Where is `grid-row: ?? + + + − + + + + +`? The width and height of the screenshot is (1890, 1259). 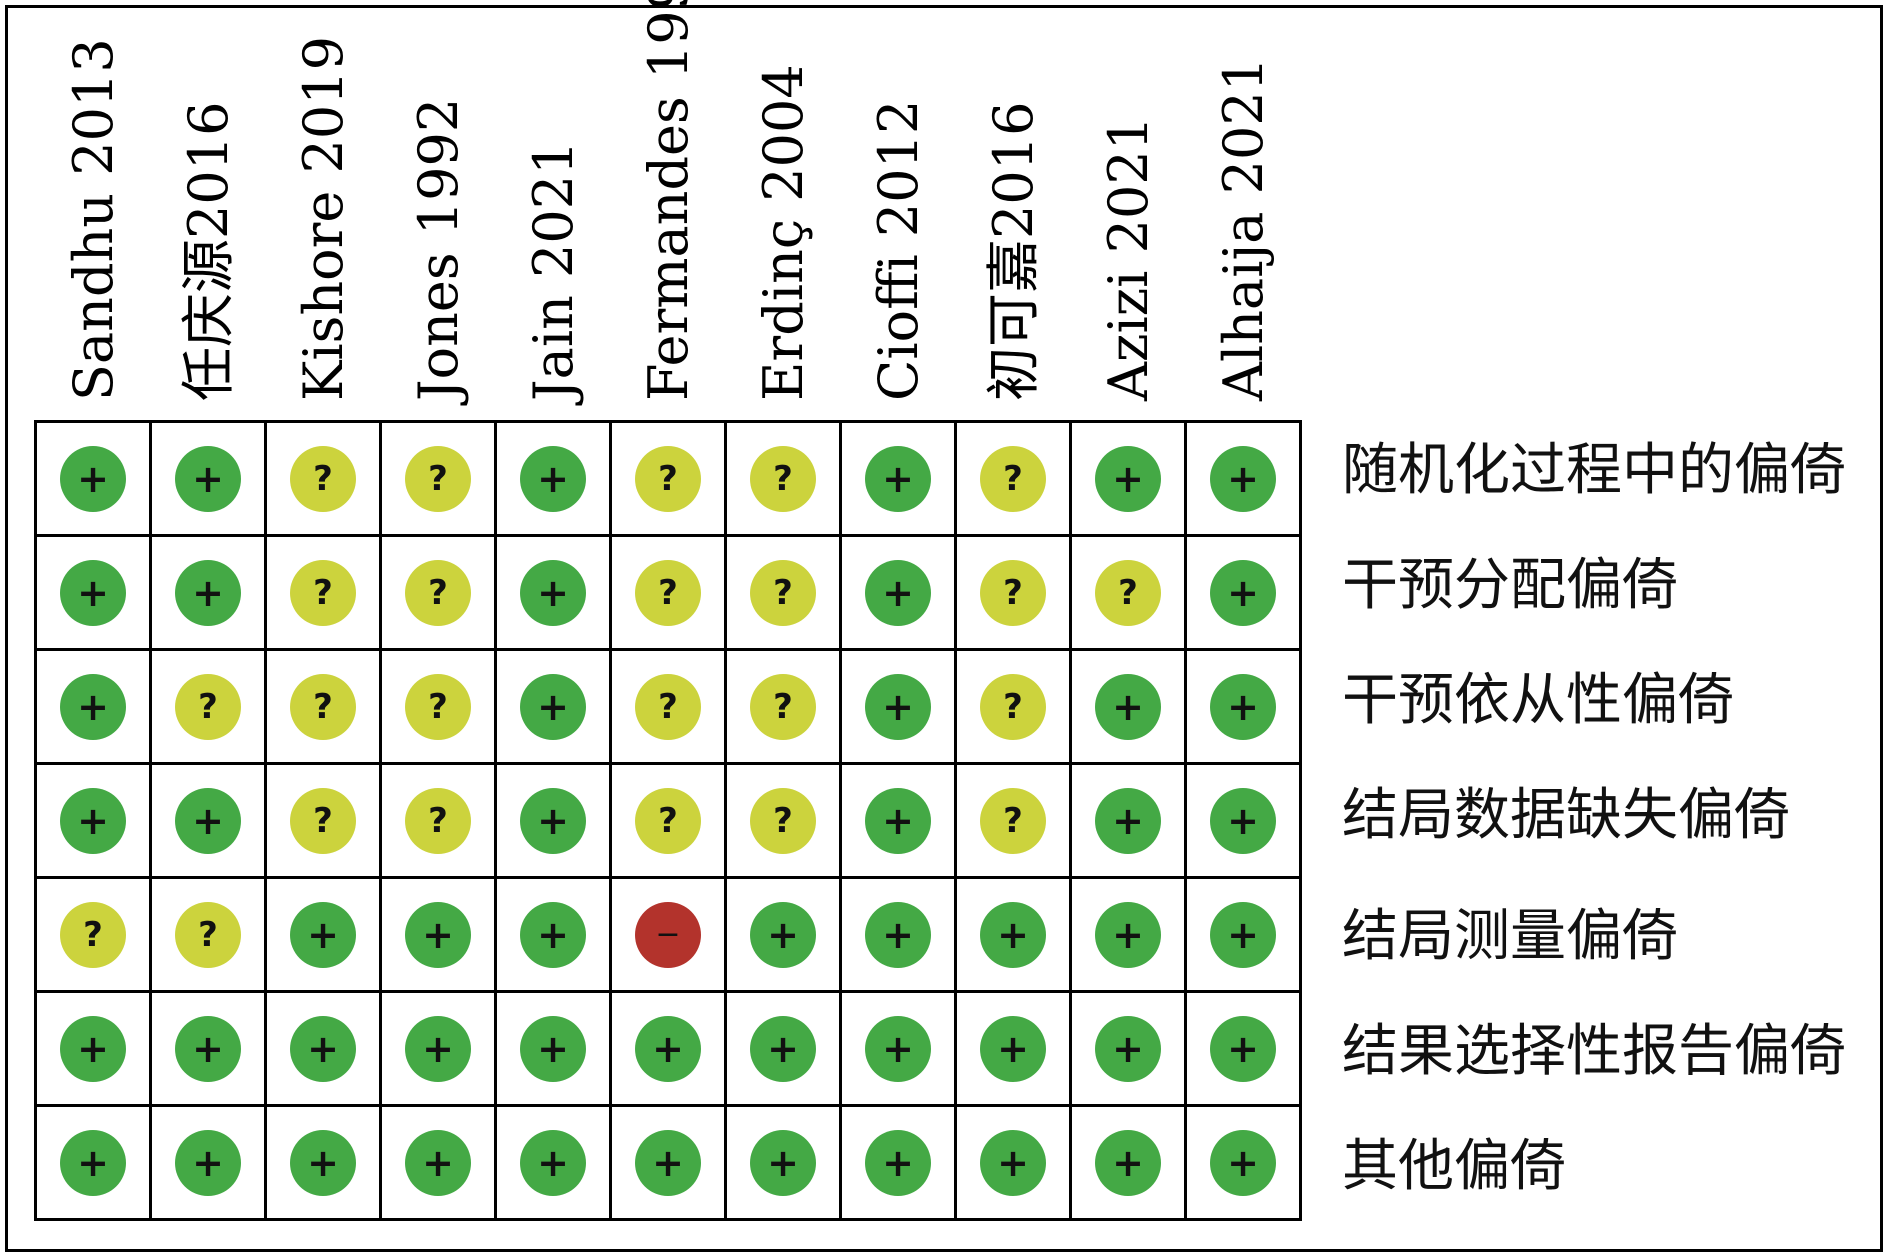
grid-row: ?? + + + − + + + + + is located at coordinates (668, 934).